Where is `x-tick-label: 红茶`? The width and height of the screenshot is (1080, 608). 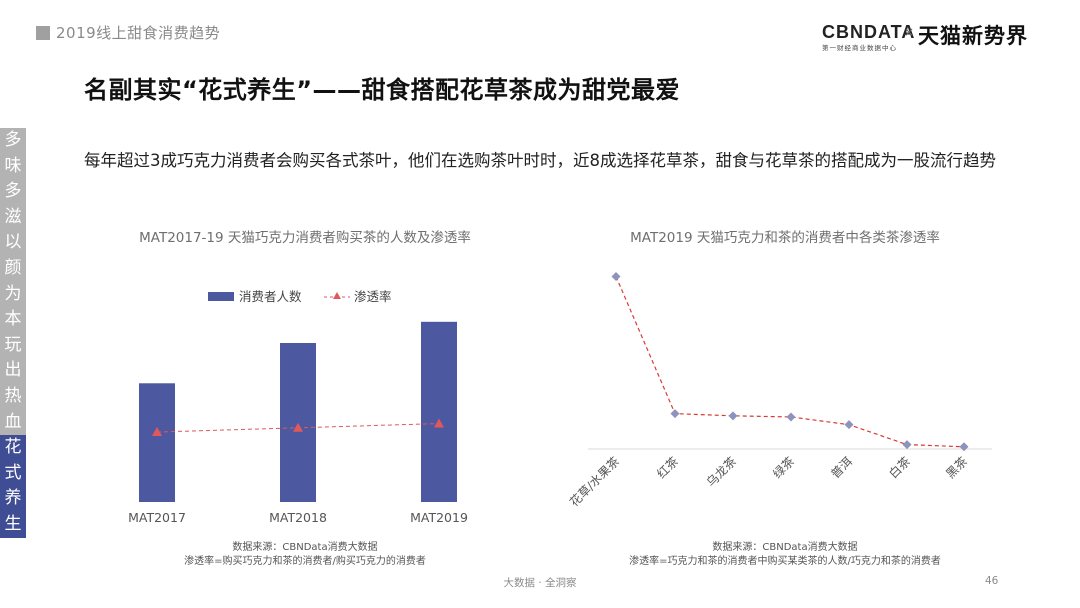 x-tick-label: 红茶 is located at coordinates (668, 468).